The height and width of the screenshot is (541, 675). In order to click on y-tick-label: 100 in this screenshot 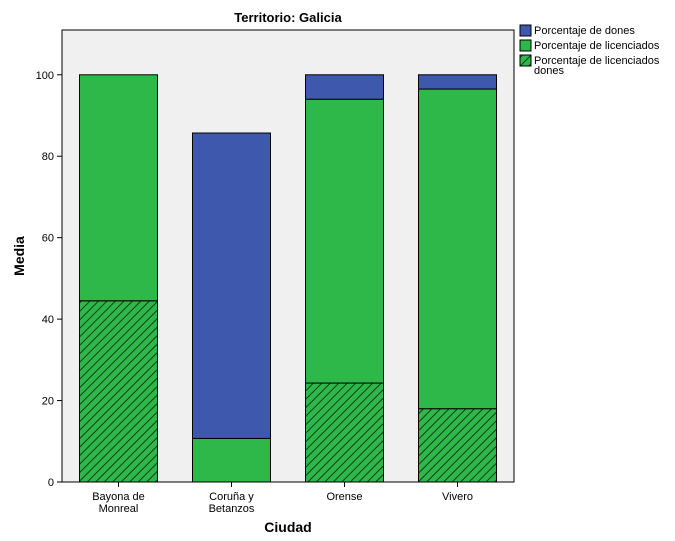, I will do `click(45, 76)`.